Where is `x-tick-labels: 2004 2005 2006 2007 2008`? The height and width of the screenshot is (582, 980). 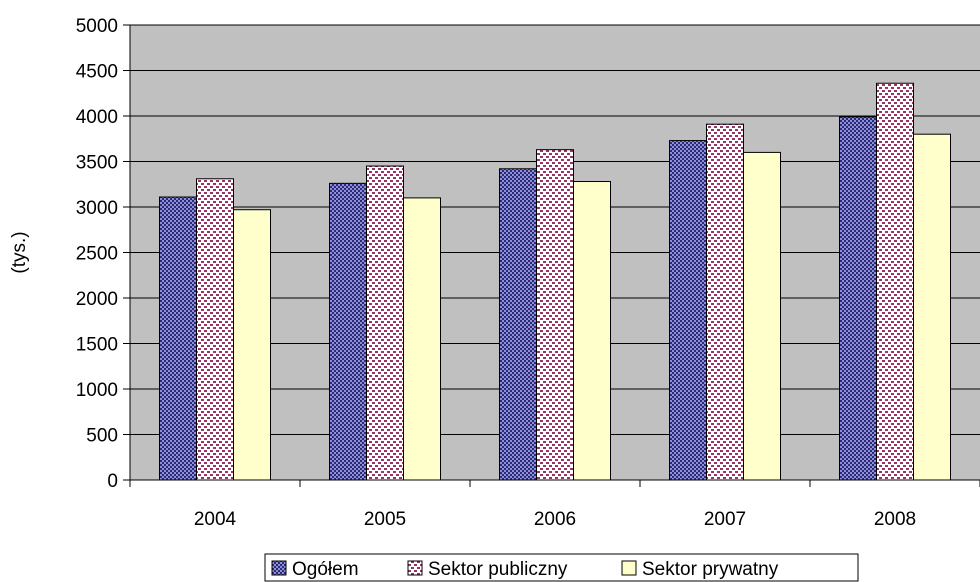 x-tick-labels: 2004 2005 2006 2007 2008 is located at coordinates (555, 519).